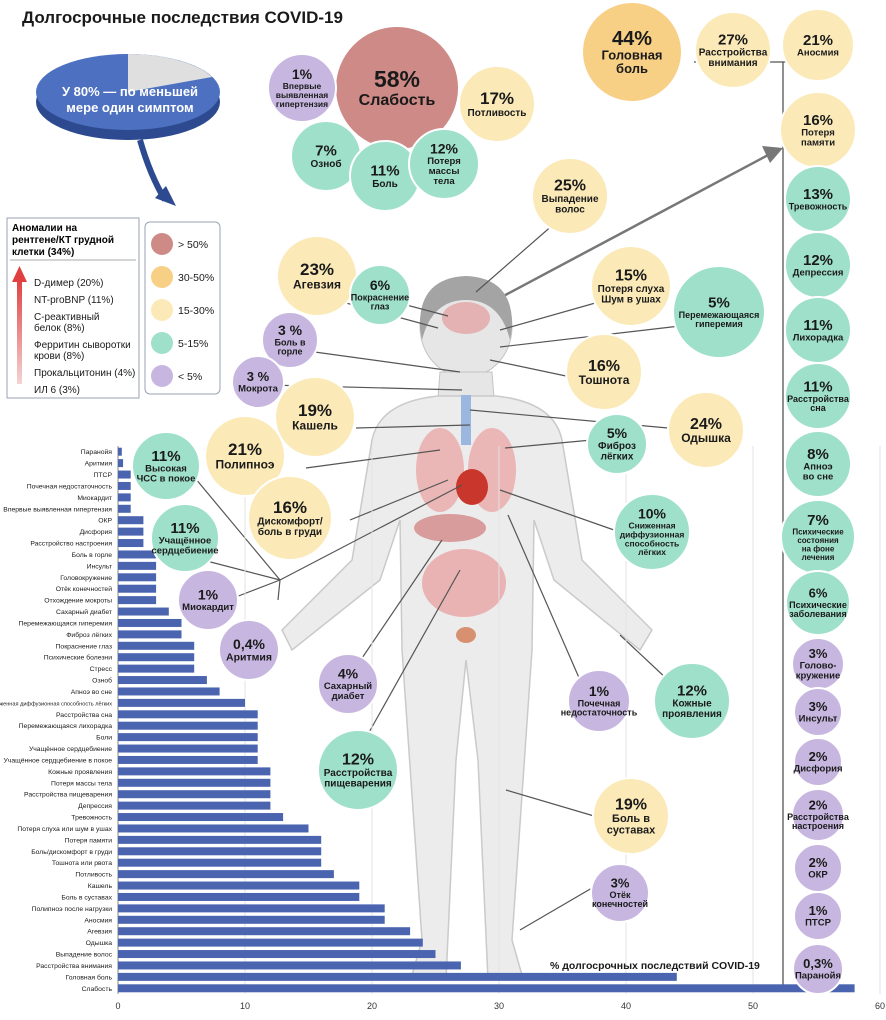  Describe the element at coordinates (57, 760) in the screenshot. I see `category-label: Учащённое сердцебиение в покое` at that location.